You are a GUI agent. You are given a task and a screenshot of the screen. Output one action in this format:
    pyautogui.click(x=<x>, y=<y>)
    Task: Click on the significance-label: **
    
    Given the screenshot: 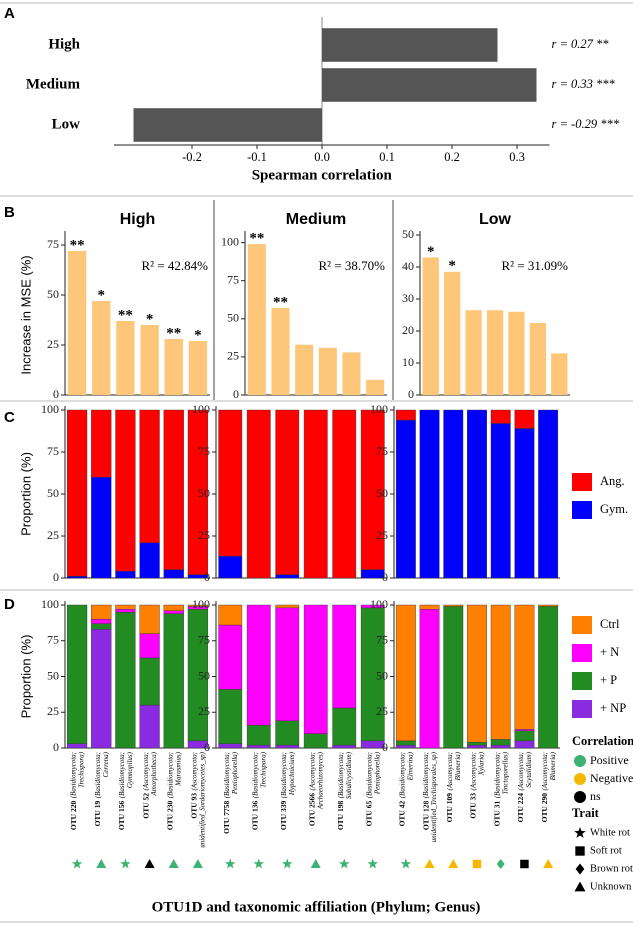 What is the action you would take?
    pyautogui.click(x=256, y=239)
    